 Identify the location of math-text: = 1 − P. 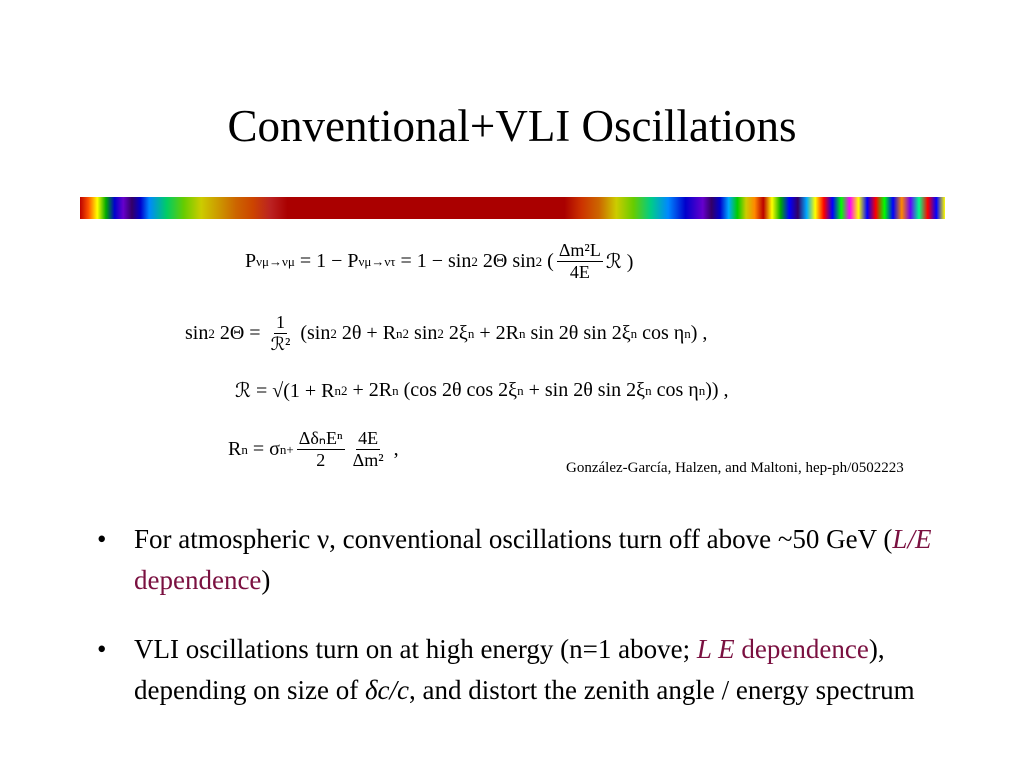
(326, 261).